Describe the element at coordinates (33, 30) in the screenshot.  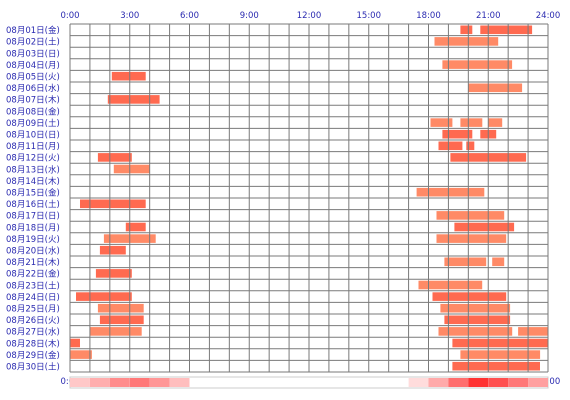
I see `day-label: 08月01日(金)` at that location.